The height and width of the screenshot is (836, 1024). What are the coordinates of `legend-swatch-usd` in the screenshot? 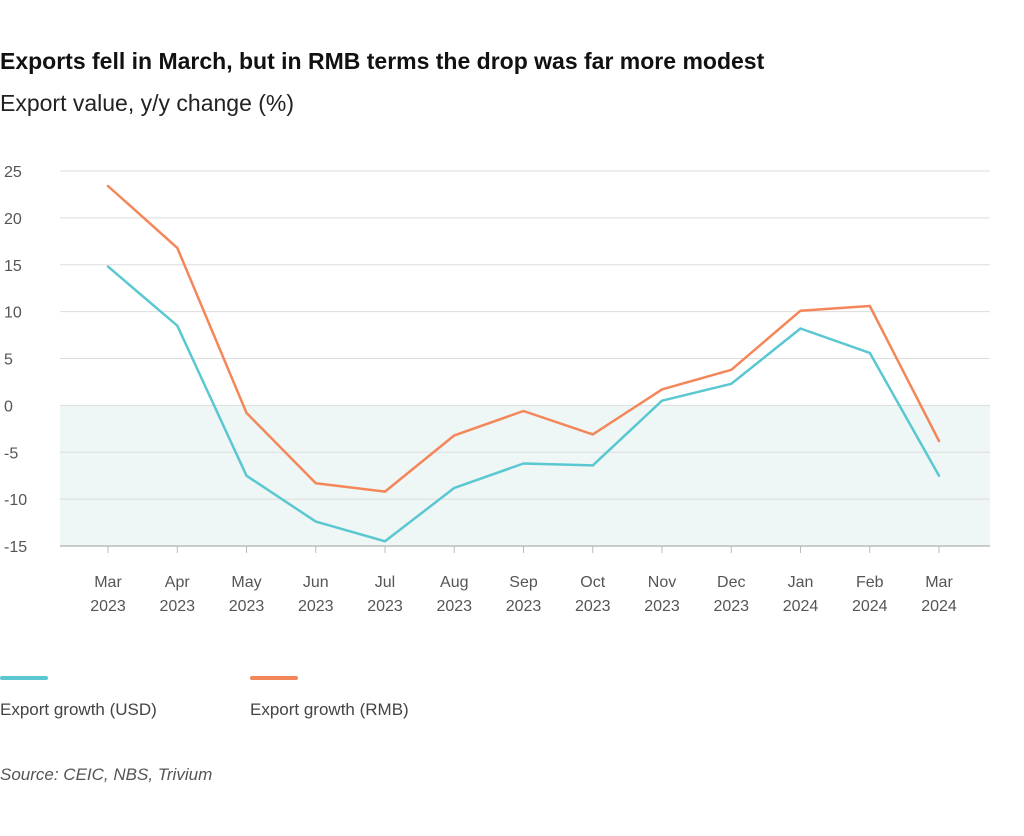 It's located at (24, 678).